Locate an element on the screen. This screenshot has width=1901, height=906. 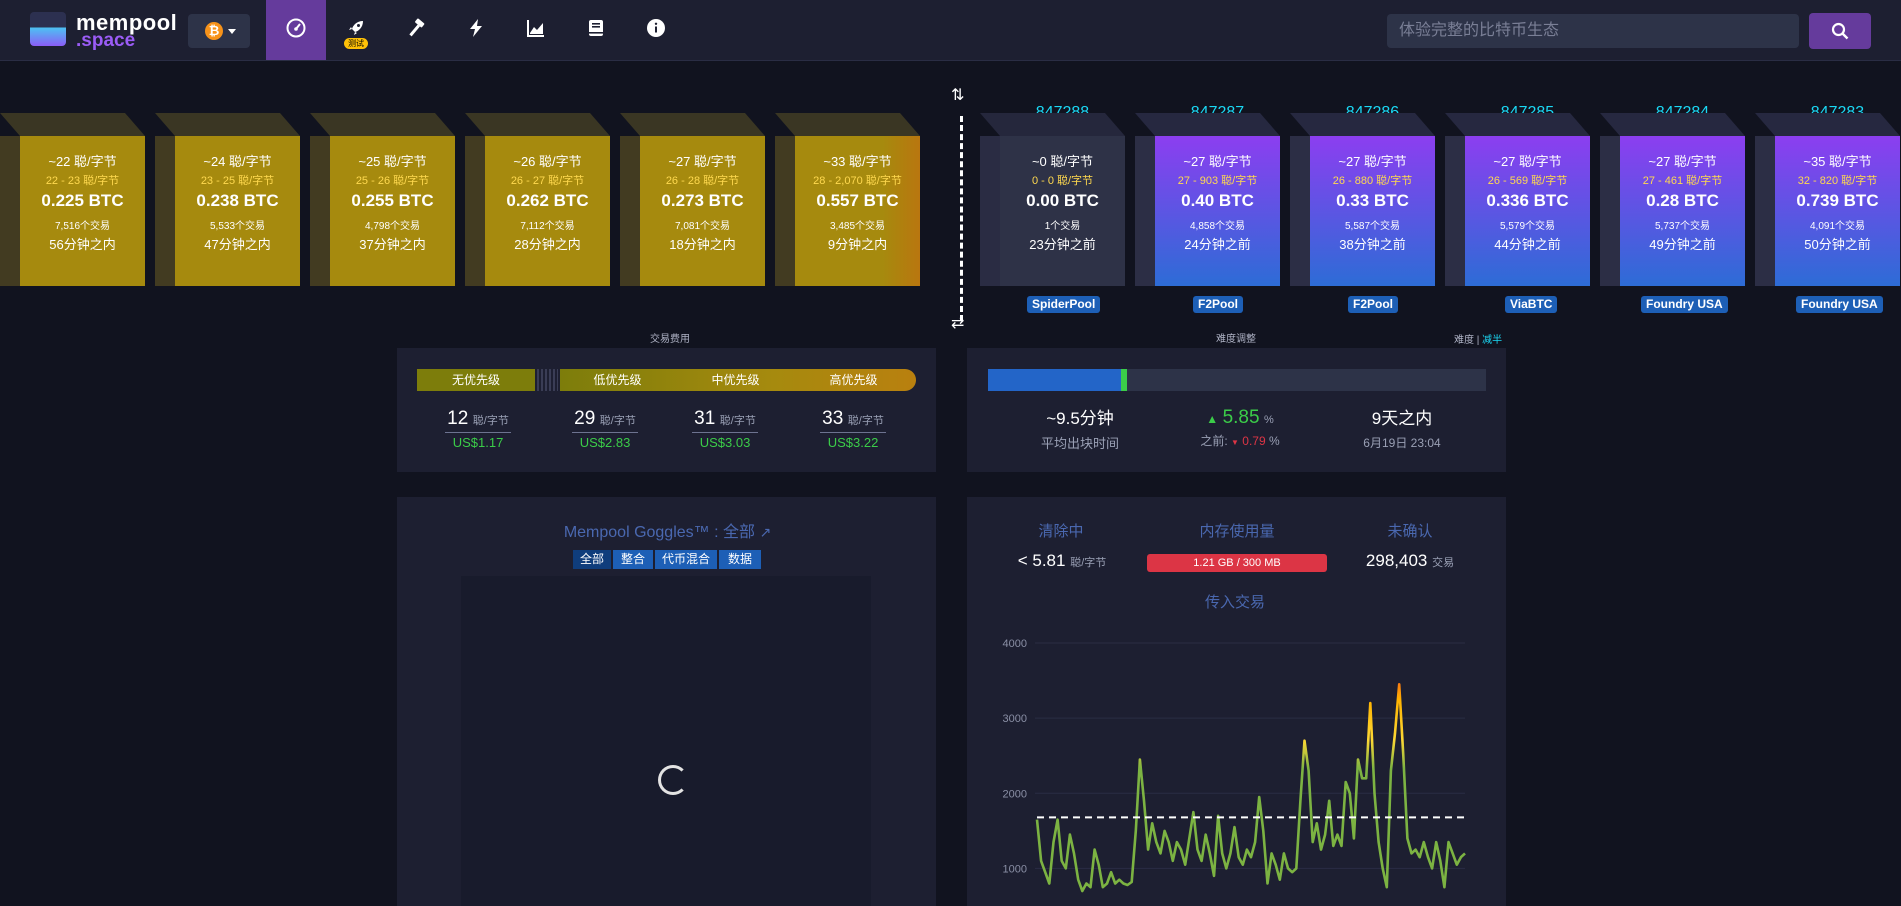
block-age: 44分钟之前 is located at coordinates (1527, 244).